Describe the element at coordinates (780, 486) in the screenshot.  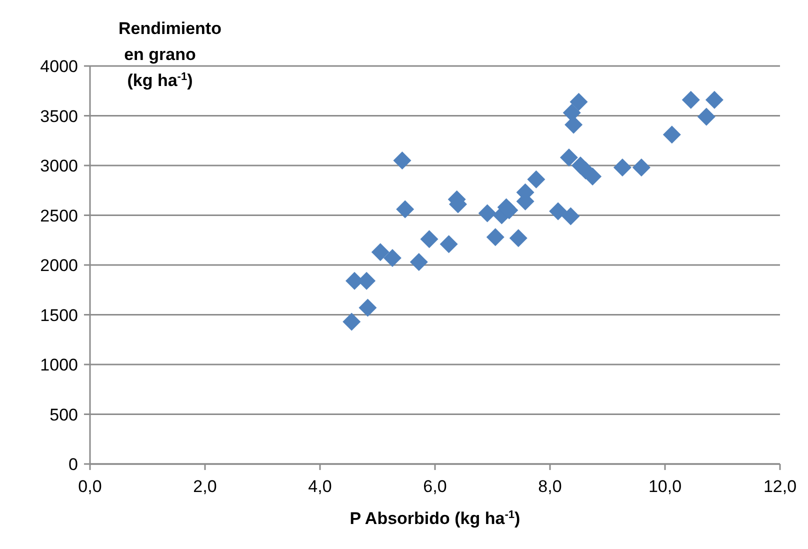
I see `x-tick-label: 12,0` at that location.